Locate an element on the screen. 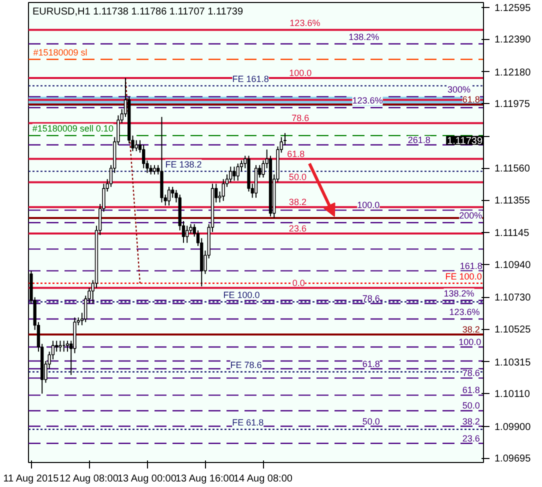 The height and width of the screenshot is (487, 542). y-tick-label: 1.09695 is located at coordinates (513, 459).